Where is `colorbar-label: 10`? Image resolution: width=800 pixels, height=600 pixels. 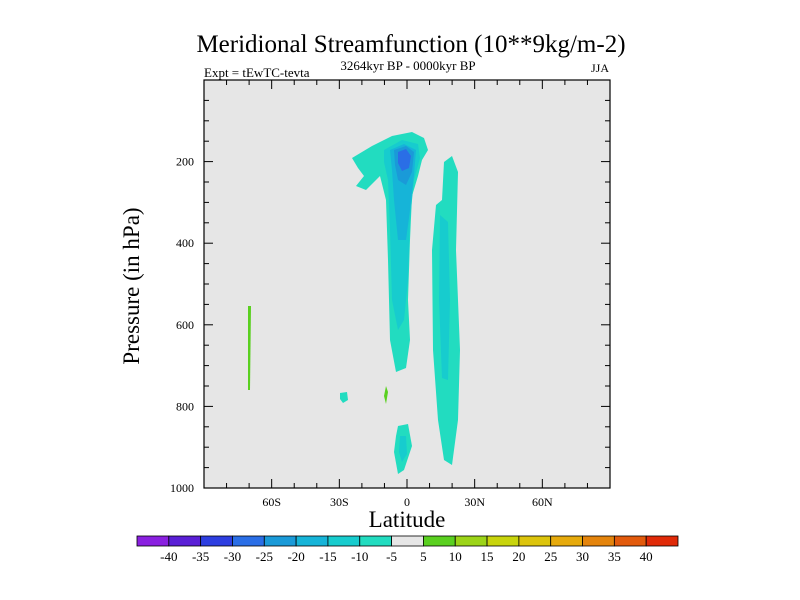
colorbar-label: 10 is located at coordinates (455, 556).